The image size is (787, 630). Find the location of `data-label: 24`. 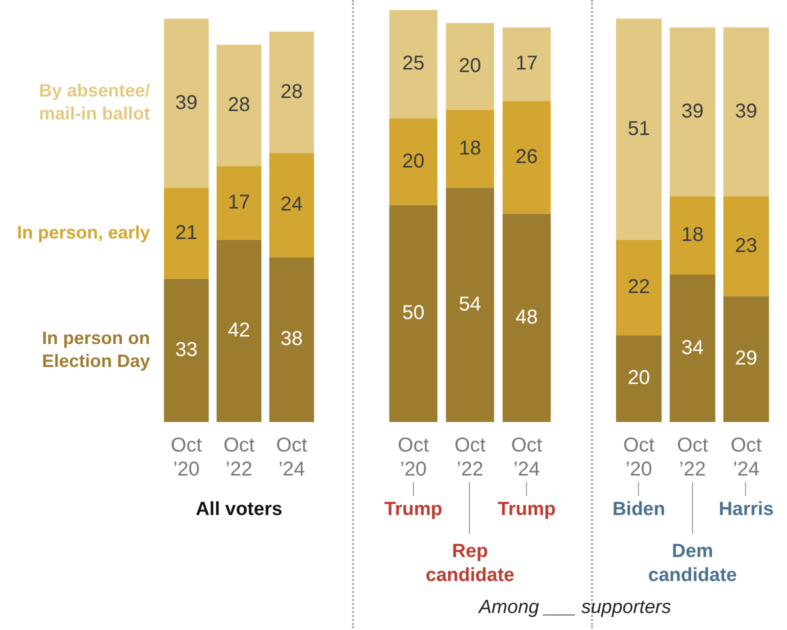

data-label: 24 is located at coordinates (291, 205).